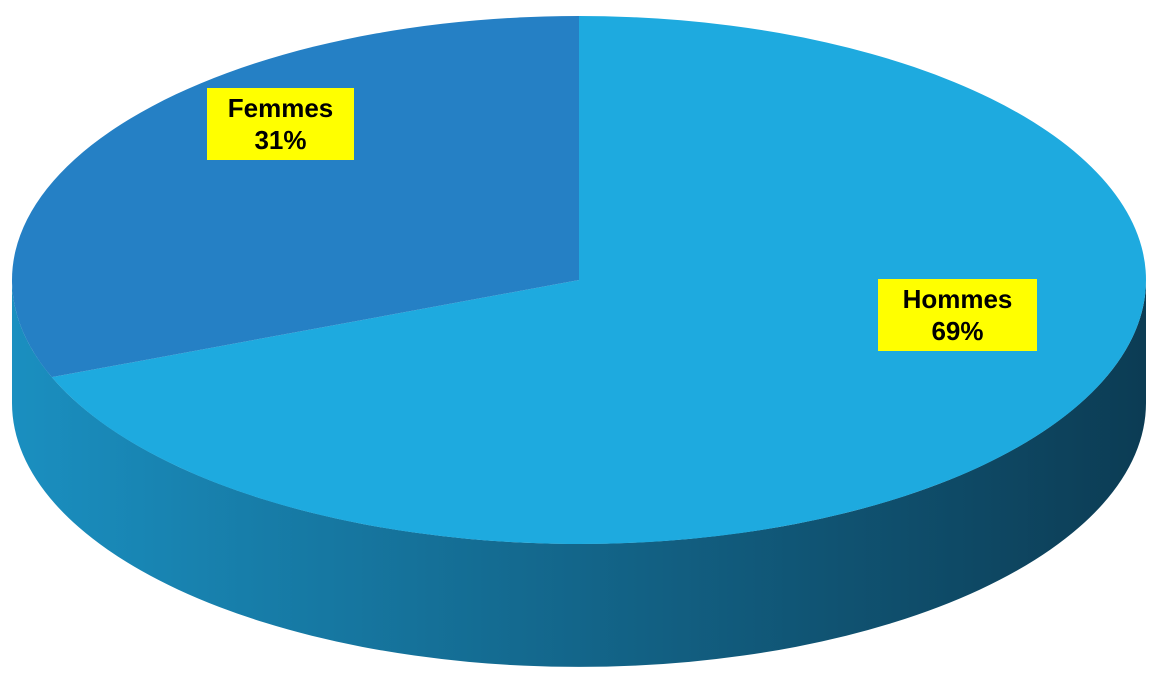 This screenshot has height=676, width=1150. Describe the element at coordinates (280, 124) in the screenshot. I see `data-label-femmes: Femmes 31%` at that location.